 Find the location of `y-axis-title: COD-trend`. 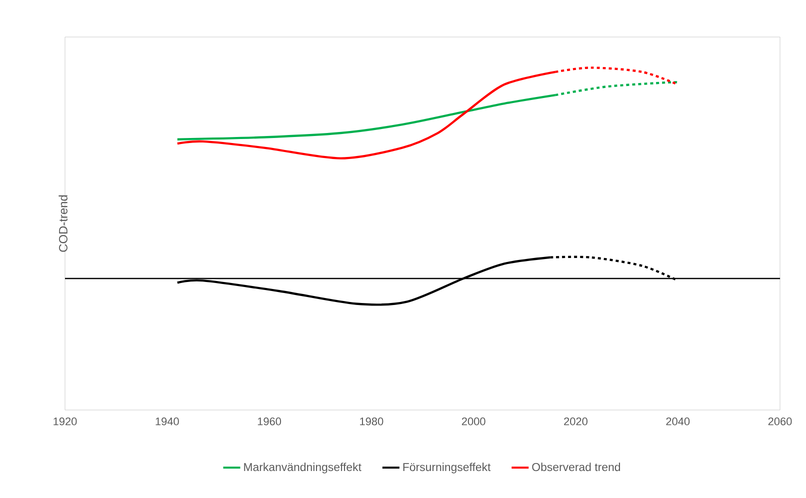

y-axis-title: COD-trend is located at coordinates (63, 223).